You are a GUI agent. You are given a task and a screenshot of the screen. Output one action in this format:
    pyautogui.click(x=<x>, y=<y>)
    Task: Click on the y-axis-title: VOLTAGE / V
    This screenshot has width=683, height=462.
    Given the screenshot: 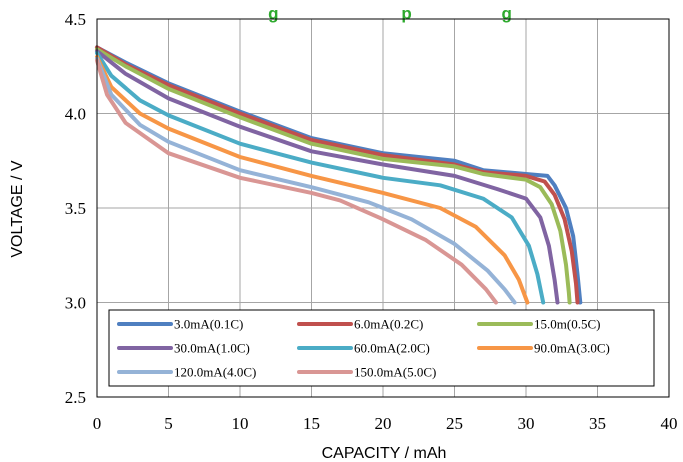 What is the action you would take?
    pyautogui.click(x=17, y=209)
    